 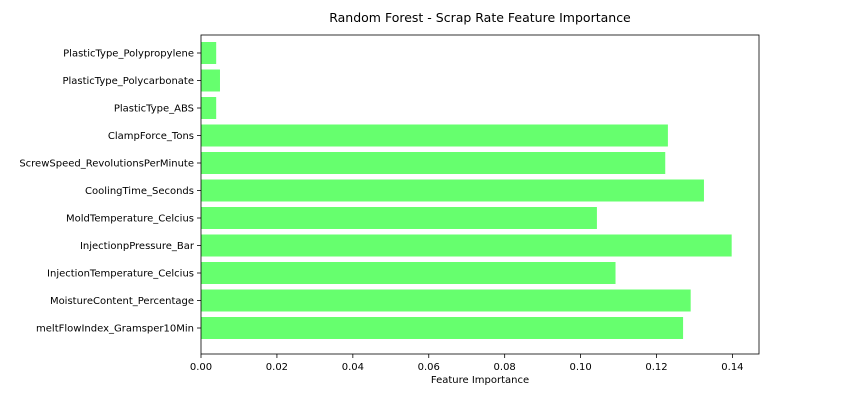 What do you see at coordinates (137, 246) in the screenshot?
I see `y-tick-label: InjectionpPressure_Bar` at bounding box center [137, 246].